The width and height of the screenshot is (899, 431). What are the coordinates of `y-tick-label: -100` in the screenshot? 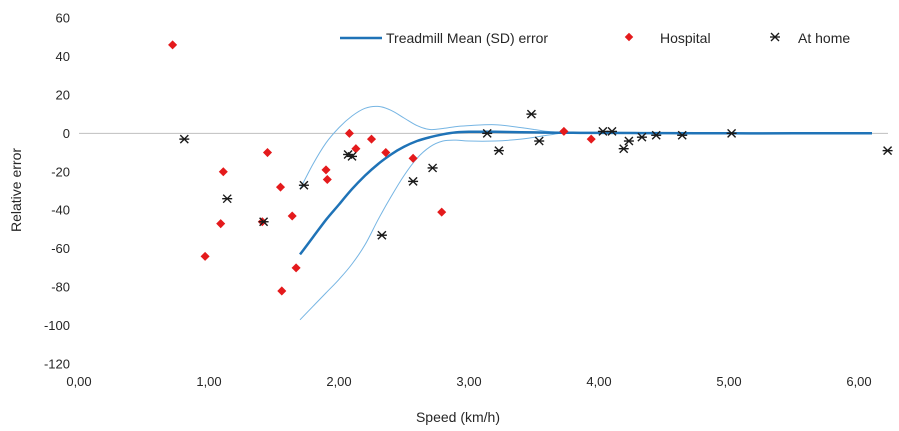 It's located at (57, 325).